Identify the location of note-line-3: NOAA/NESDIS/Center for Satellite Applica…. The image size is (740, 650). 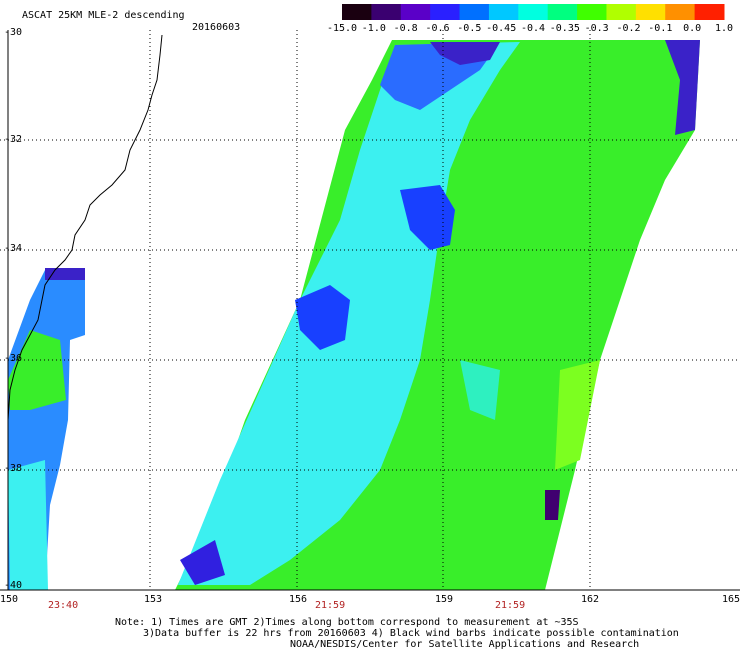
(465, 644).